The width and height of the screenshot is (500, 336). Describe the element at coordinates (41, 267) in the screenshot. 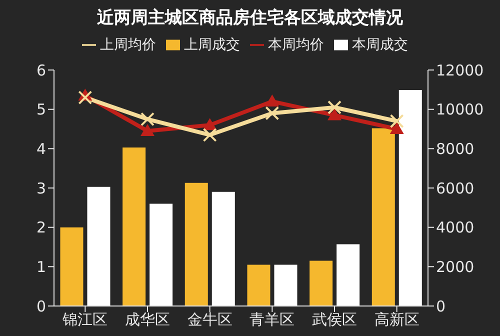

I see `y-tick-label: 1` at that location.